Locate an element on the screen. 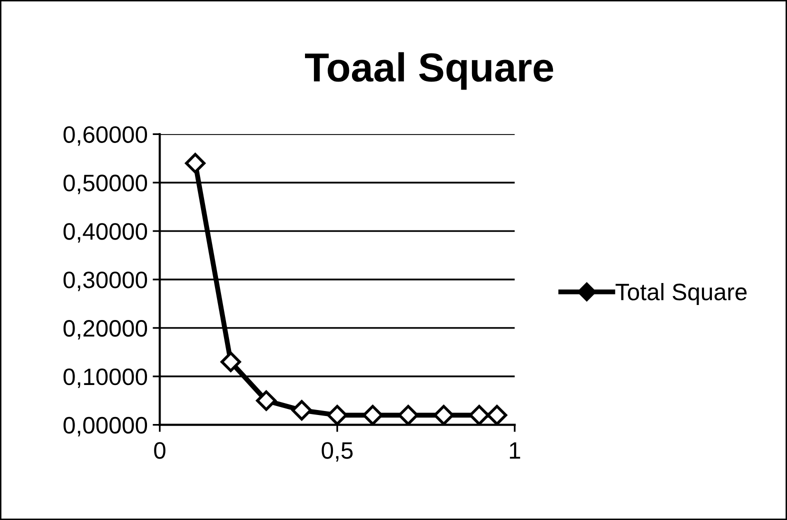  legend-label: Total Square is located at coordinates (681, 294).